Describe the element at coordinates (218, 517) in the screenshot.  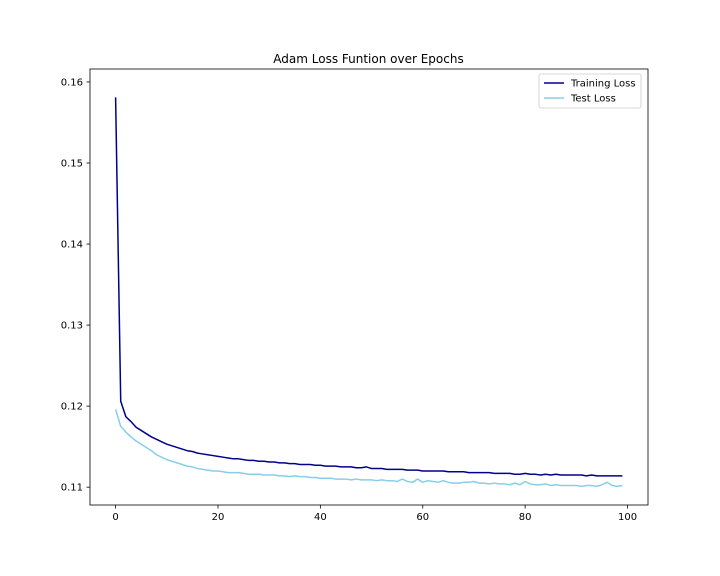
I see `x-tick-label: 20` at that location.